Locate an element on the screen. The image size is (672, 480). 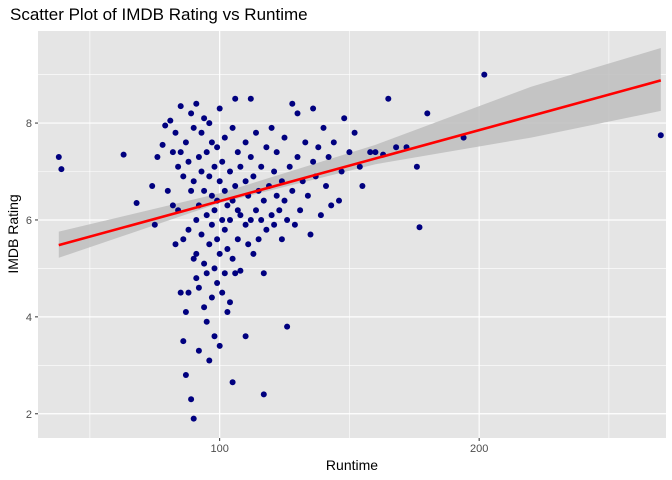
x-tick-label: 200 is located at coordinates (479, 449).